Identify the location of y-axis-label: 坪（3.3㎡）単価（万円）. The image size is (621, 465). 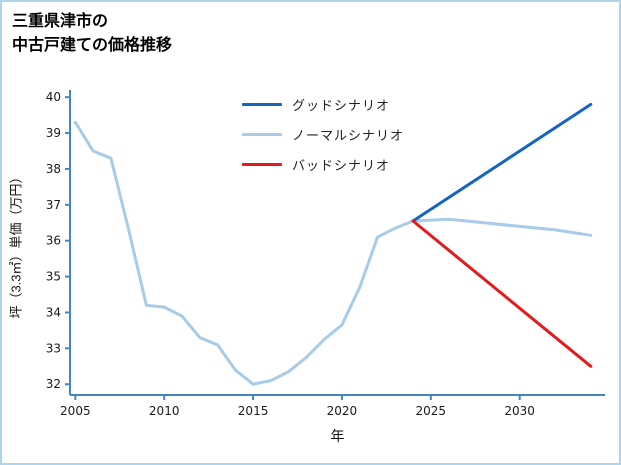
(16, 244).